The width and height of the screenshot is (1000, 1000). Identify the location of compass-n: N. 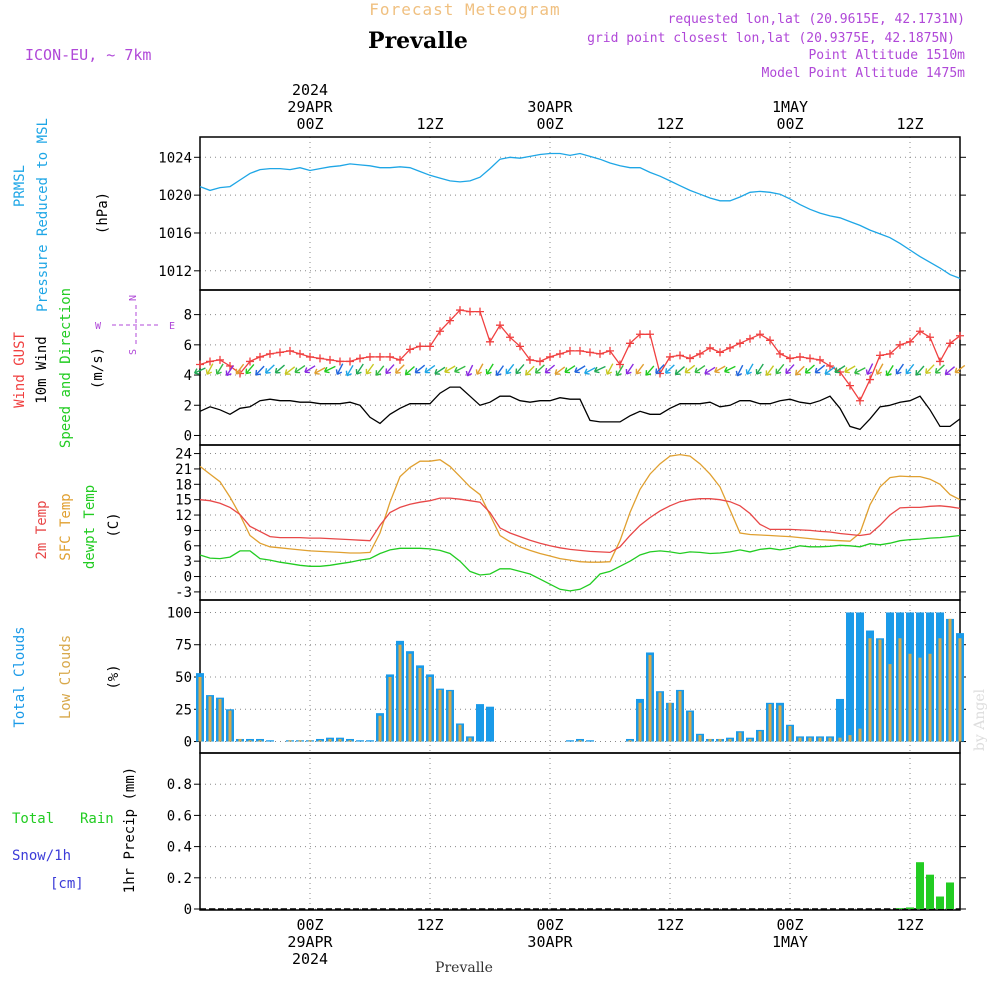
(133, 298).